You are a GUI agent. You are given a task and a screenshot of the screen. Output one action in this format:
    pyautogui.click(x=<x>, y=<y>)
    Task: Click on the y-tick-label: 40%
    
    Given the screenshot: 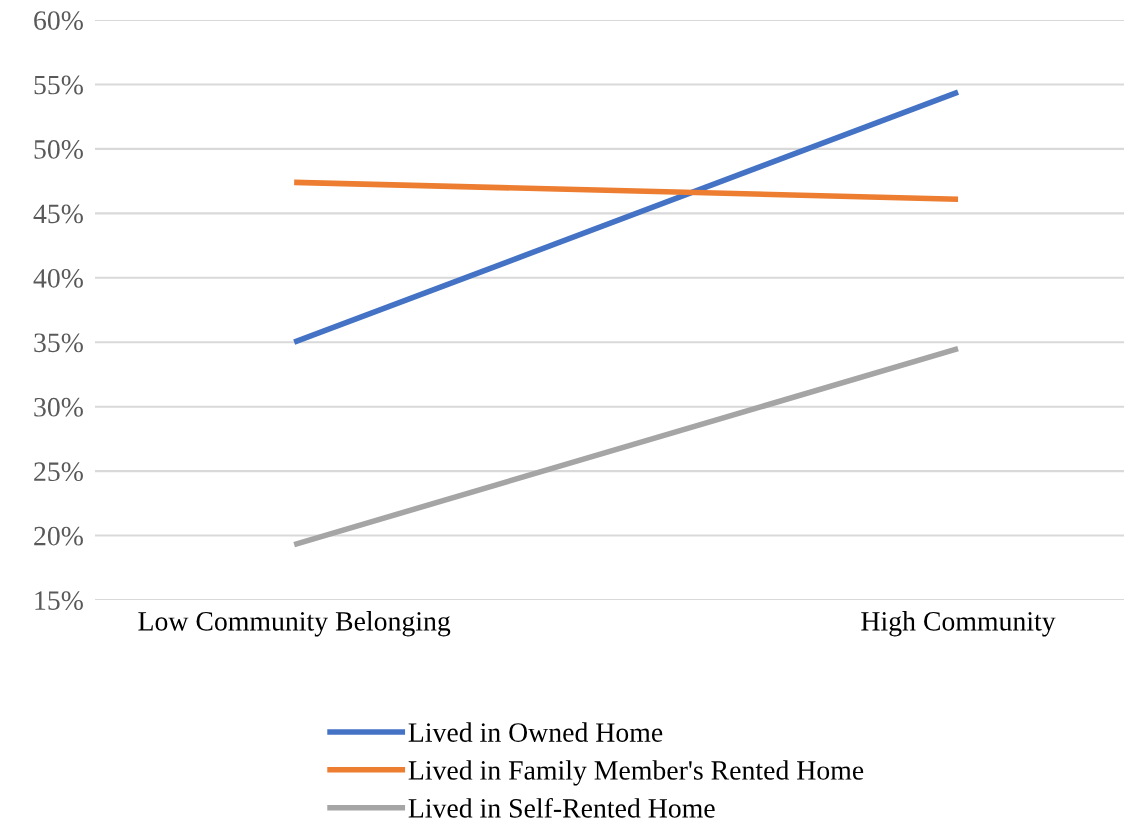 What is the action you would take?
    pyautogui.click(x=58, y=278)
    